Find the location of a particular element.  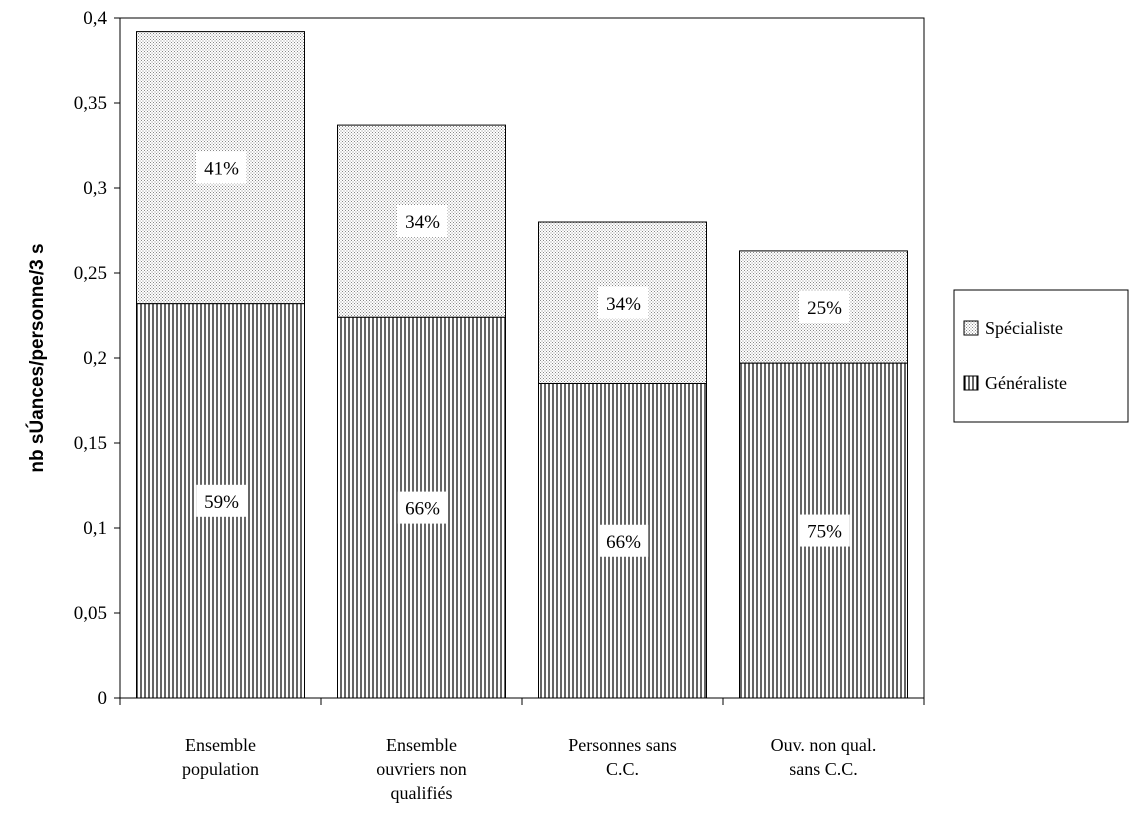

y-tick-label: 0 is located at coordinates (103, 698).